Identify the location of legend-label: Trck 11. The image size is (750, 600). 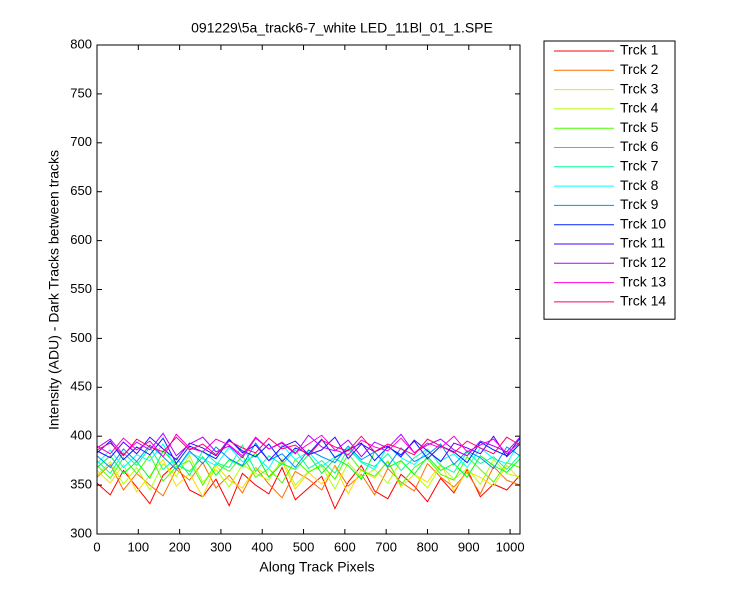
(642, 243).